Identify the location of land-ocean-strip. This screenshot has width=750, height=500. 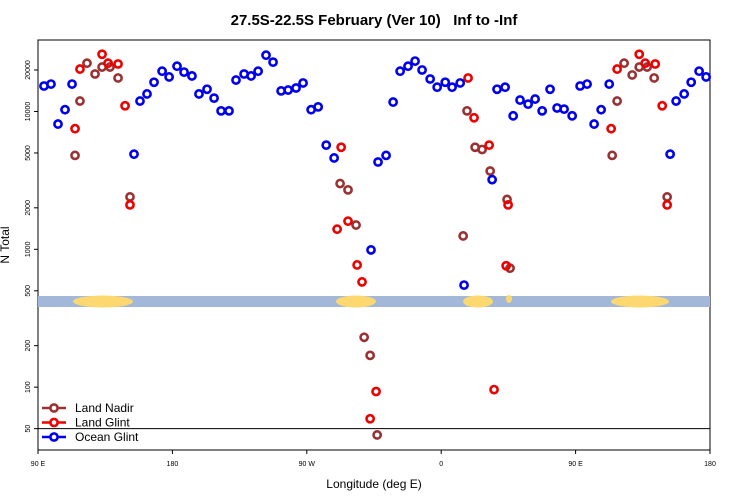
(374, 301).